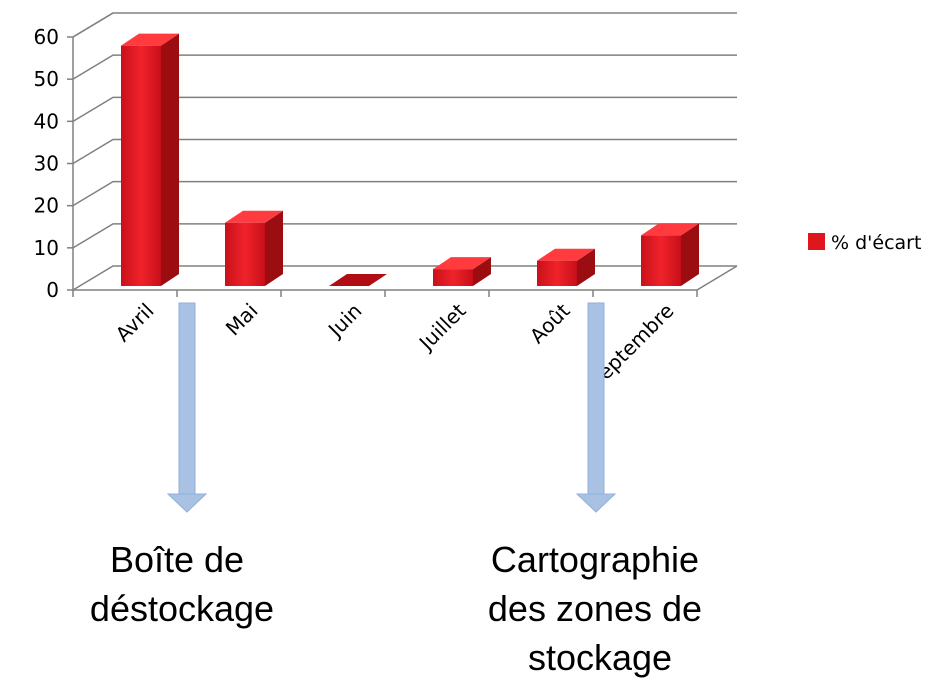  Describe the element at coordinates (595, 608) in the screenshot. I see `annotation-cartographie-line-2: des zones de` at that location.